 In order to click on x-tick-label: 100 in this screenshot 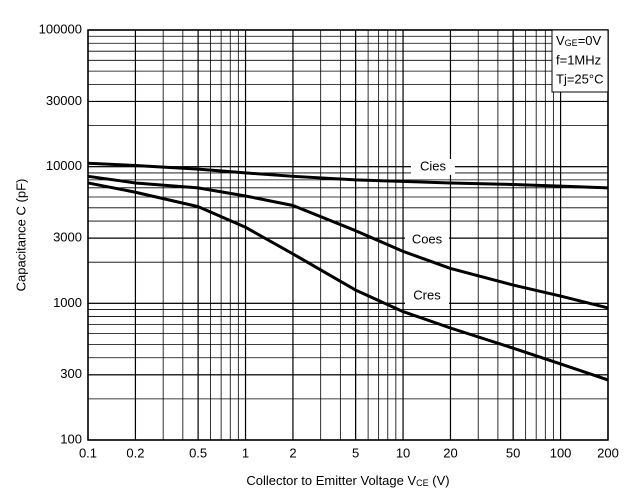, I will do `click(561, 452)`.